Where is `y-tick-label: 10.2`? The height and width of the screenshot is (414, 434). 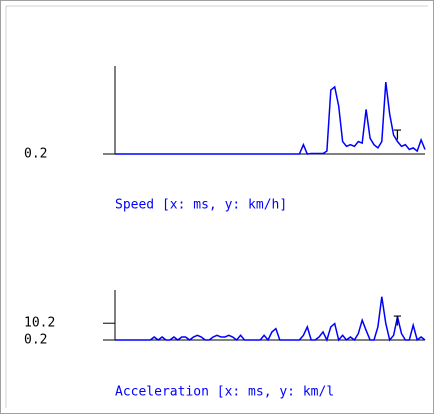
y-tick-label: 10.2 is located at coordinates (39, 323).